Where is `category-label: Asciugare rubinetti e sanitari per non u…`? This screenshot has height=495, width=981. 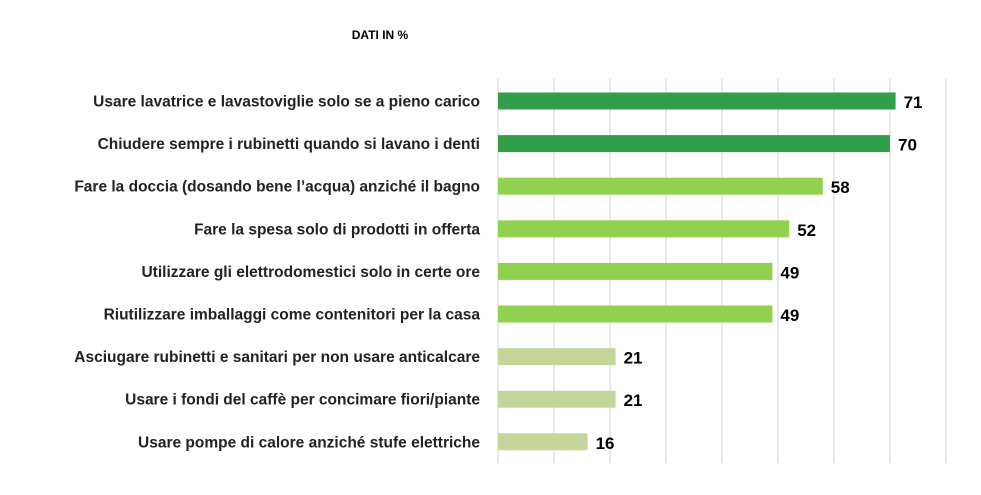 category-label: Asciugare rubinetti e sanitari per non u… is located at coordinates (277, 357).